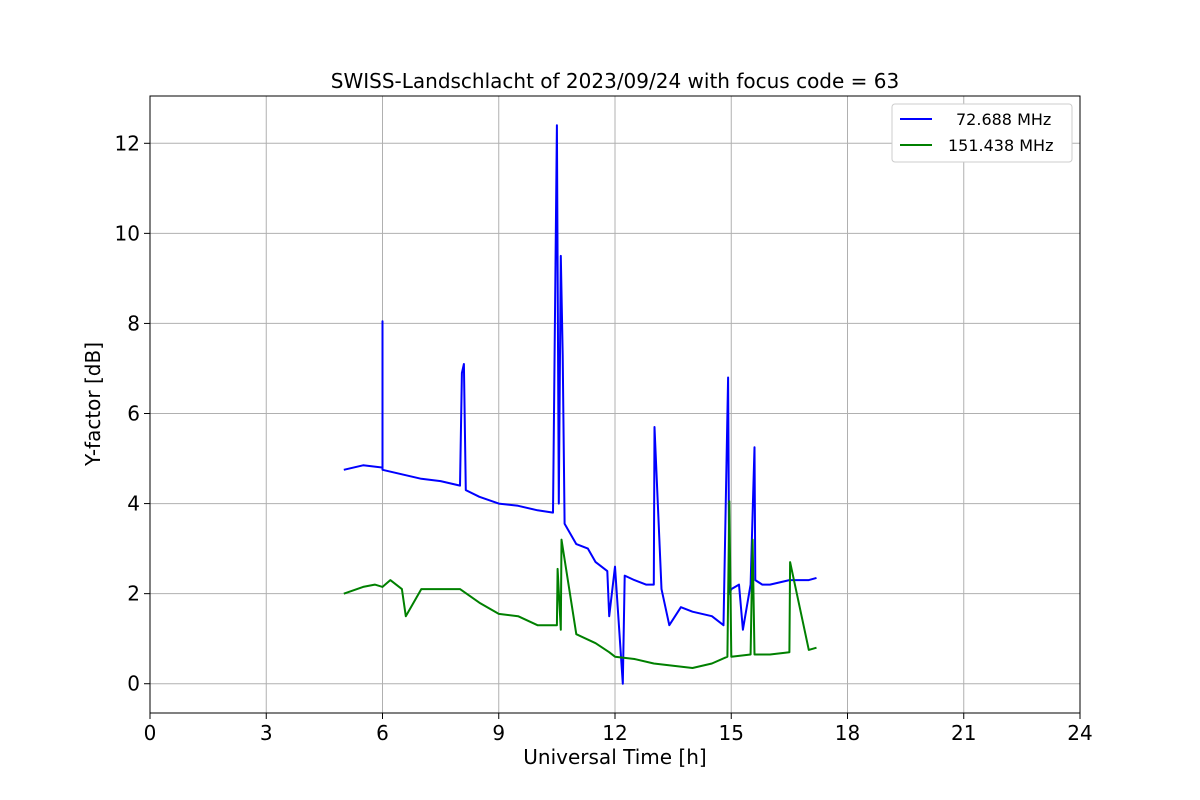  Describe the element at coordinates (127, 143) in the screenshot. I see `y-tick-label: 12` at that location.